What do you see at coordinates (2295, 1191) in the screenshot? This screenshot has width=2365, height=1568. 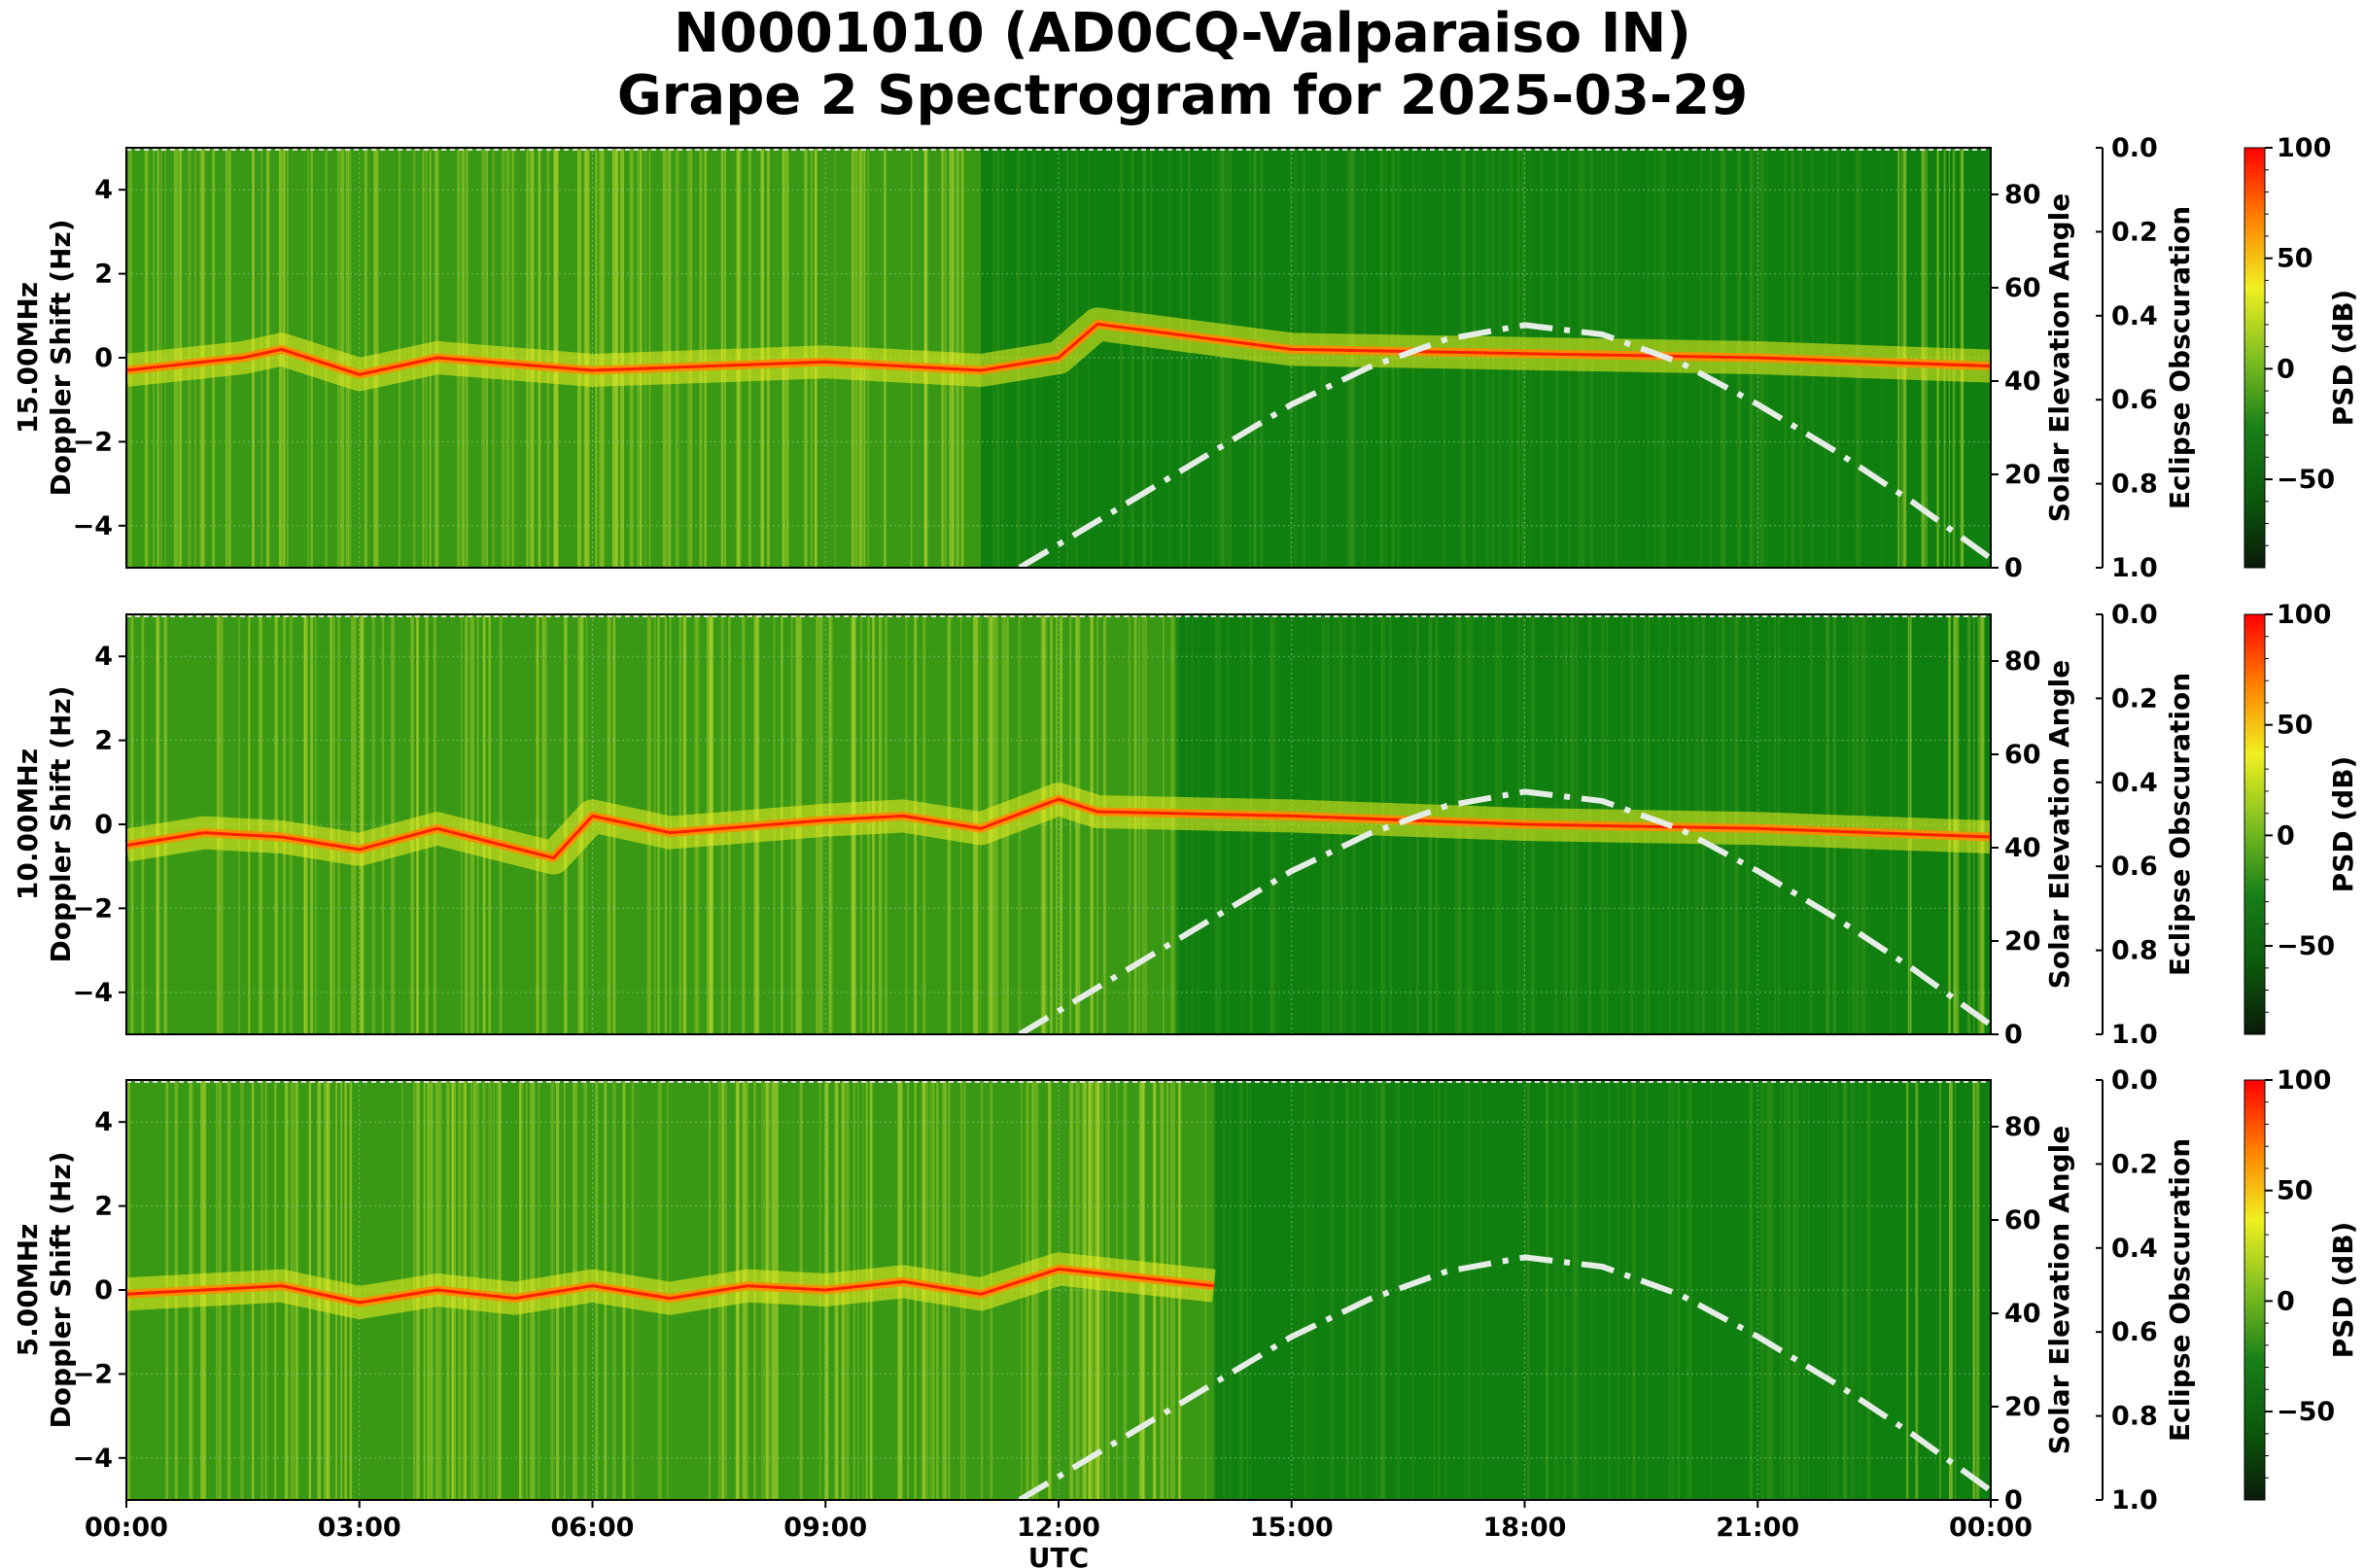 I see `colorbar-tick-label: 50` at bounding box center [2295, 1191].